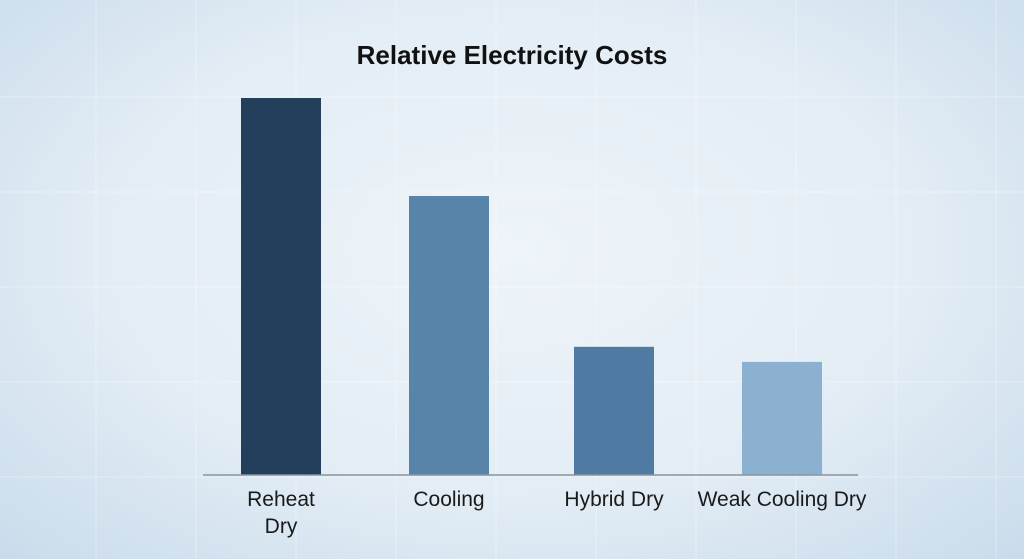 The width and height of the screenshot is (1024, 559). I want to click on bar-hybrid-dry, so click(614, 410).